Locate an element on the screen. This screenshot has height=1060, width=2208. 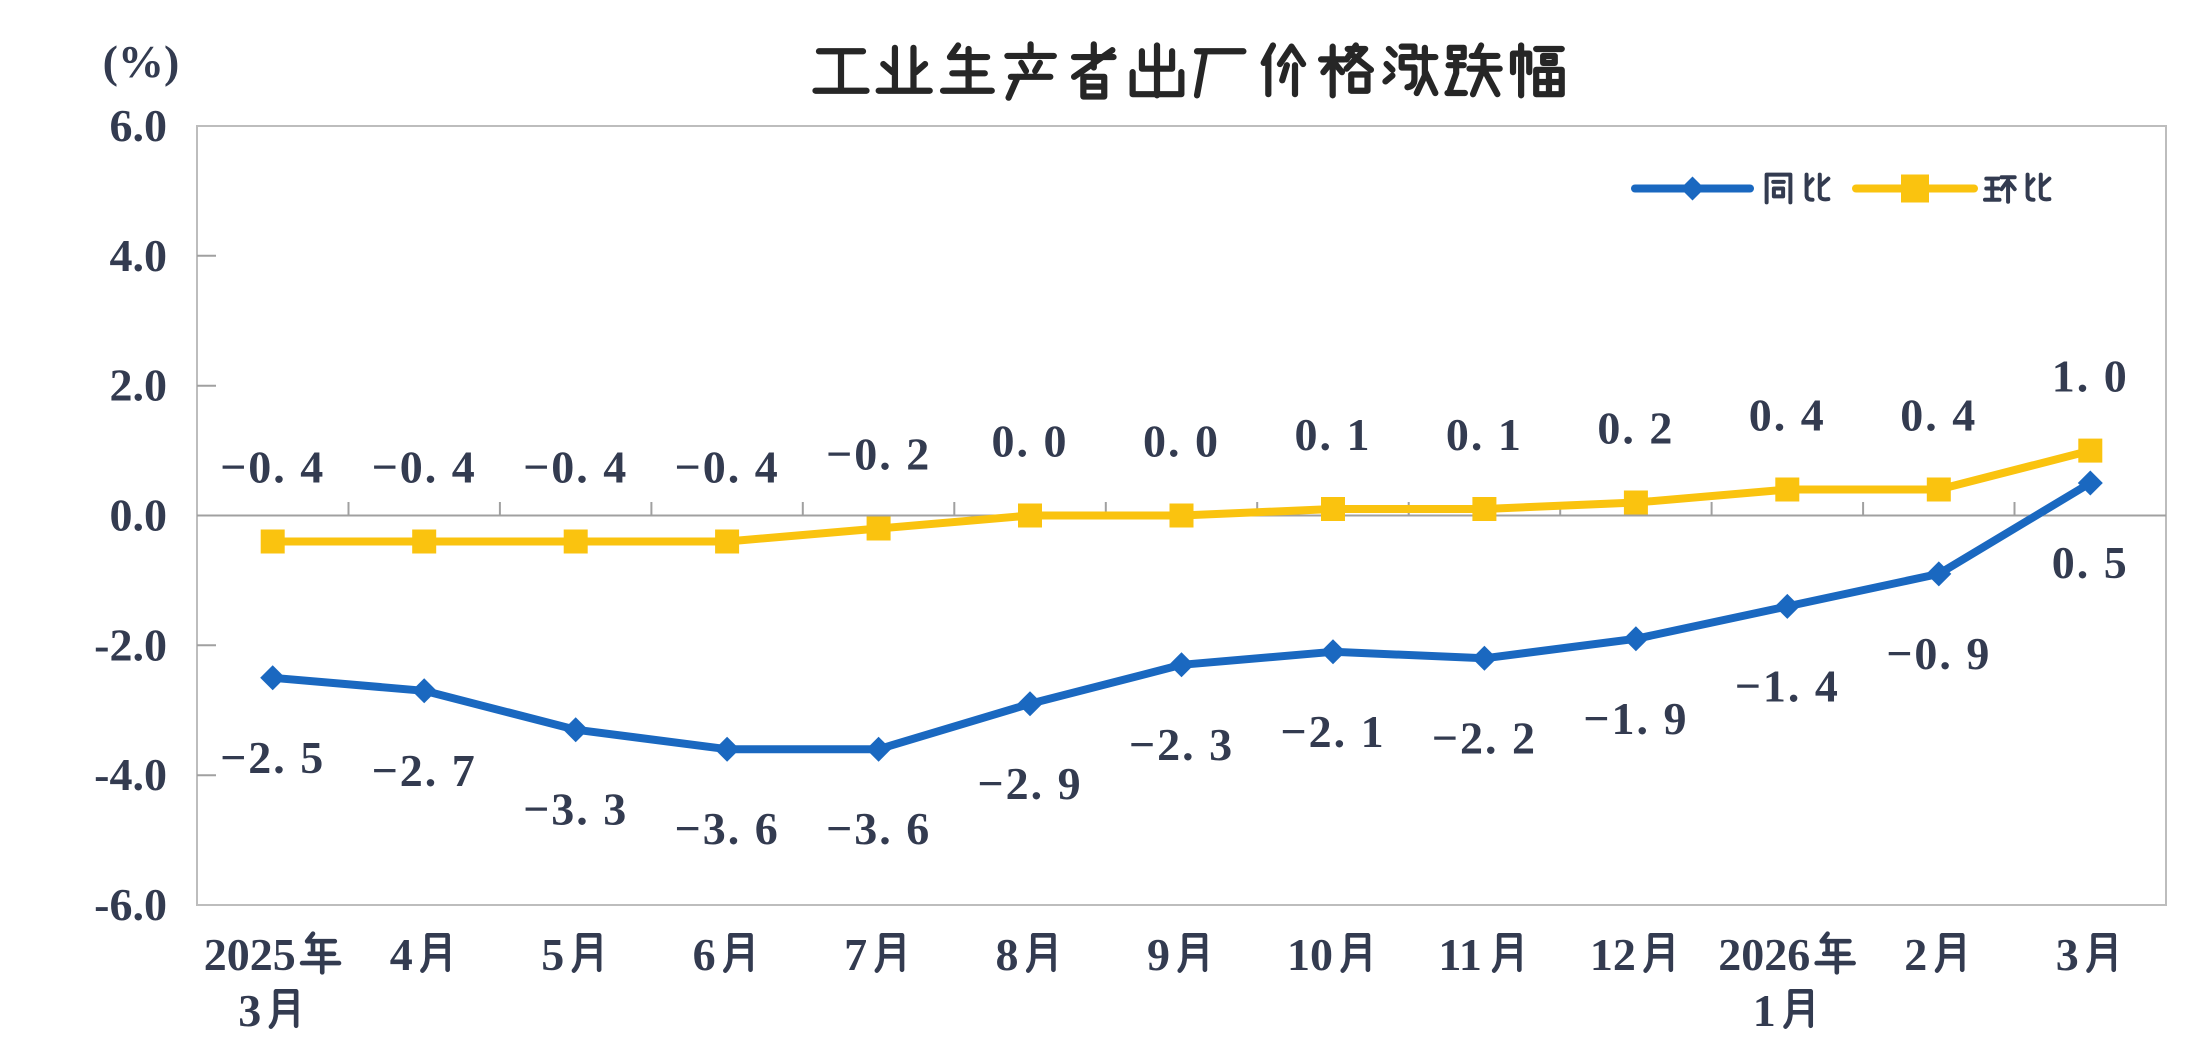
svg-text: 9 is located at coordinates (1158, 954).